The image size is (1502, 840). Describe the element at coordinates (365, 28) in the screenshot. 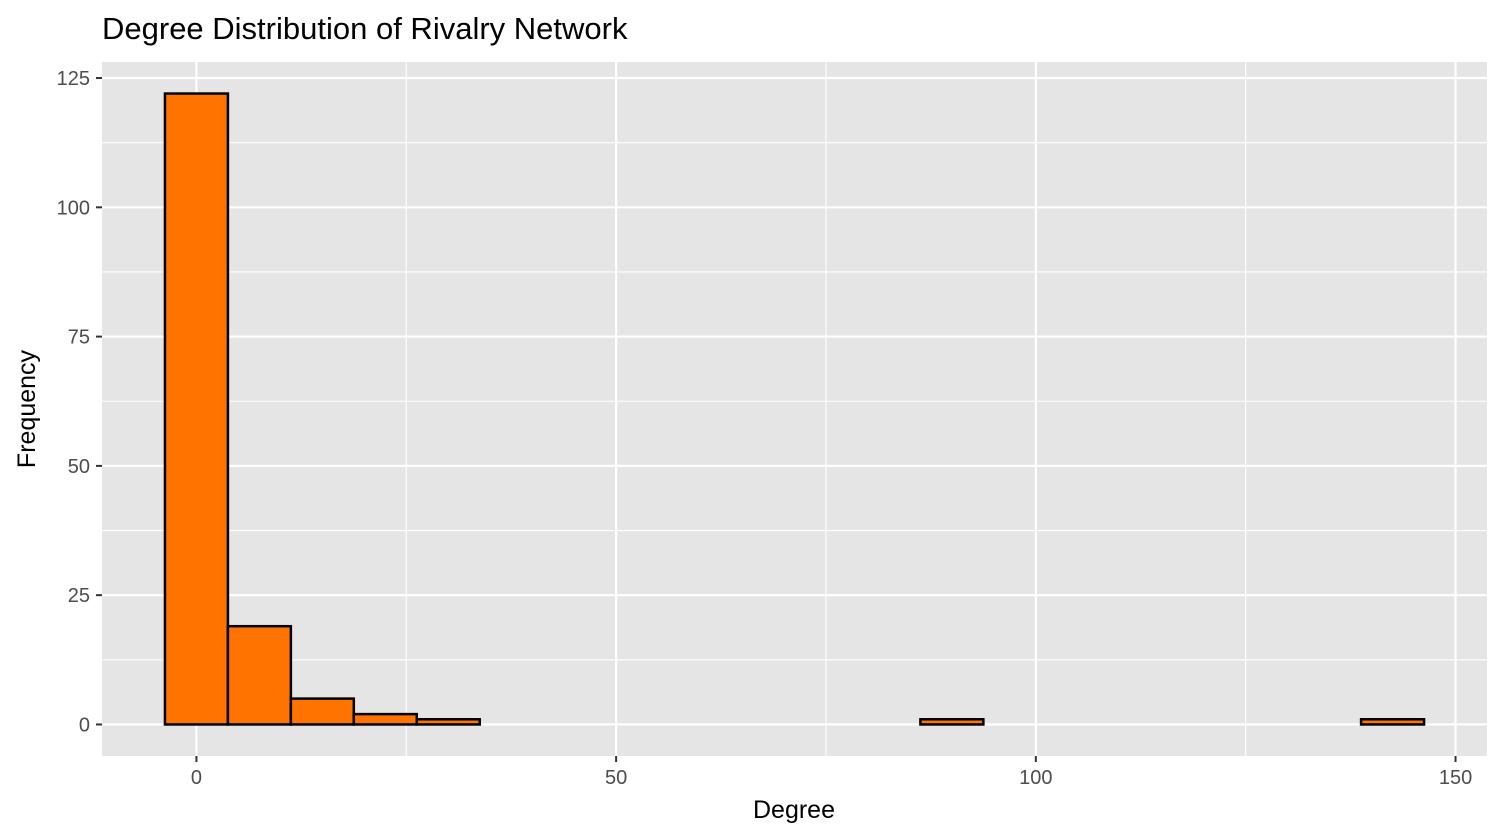

I see `chart-title: Degree Distribution of Rivalry Network` at that location.